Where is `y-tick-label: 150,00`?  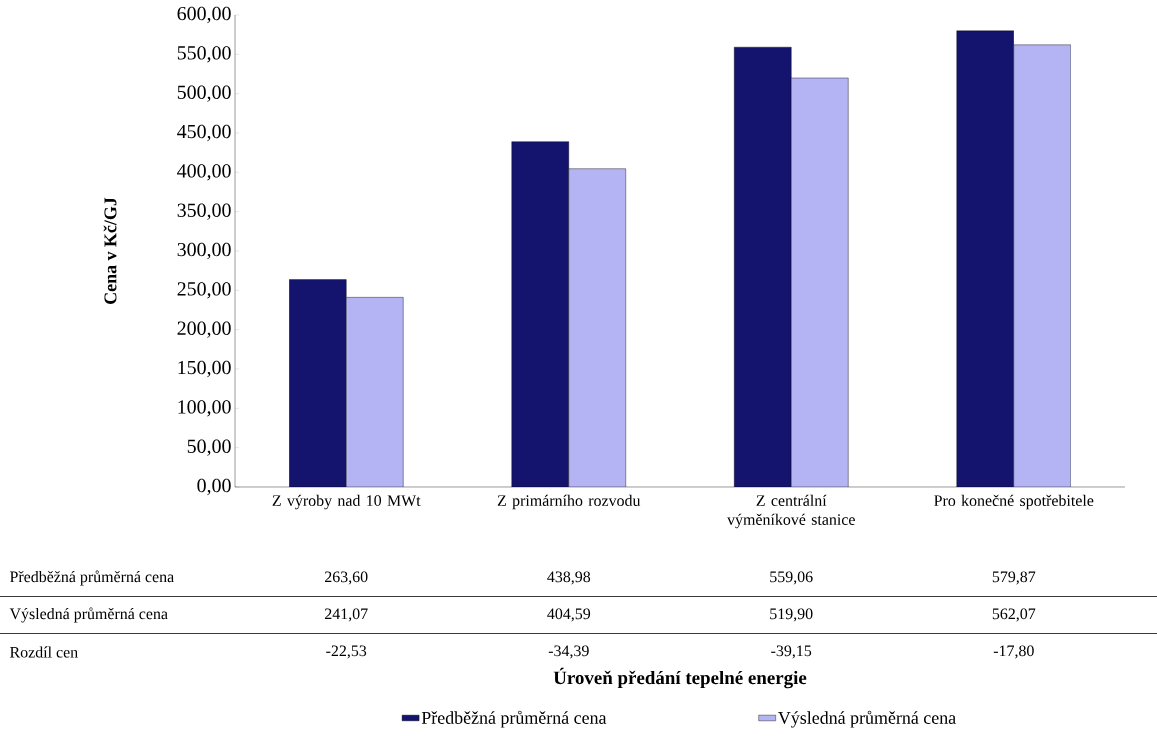 y-tick-label: 150,00 is located at coordinates (204, 369).